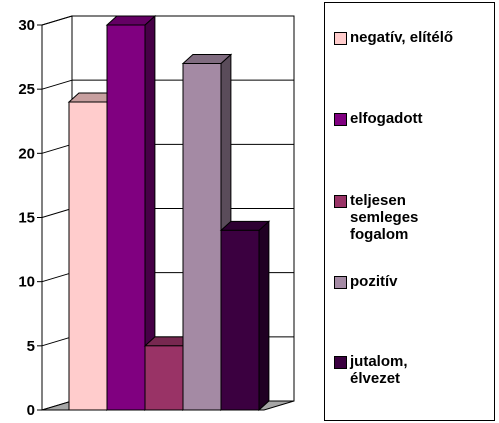  I want to click on legend-item-negativ: negatív, elítélő, so click(413, 37).